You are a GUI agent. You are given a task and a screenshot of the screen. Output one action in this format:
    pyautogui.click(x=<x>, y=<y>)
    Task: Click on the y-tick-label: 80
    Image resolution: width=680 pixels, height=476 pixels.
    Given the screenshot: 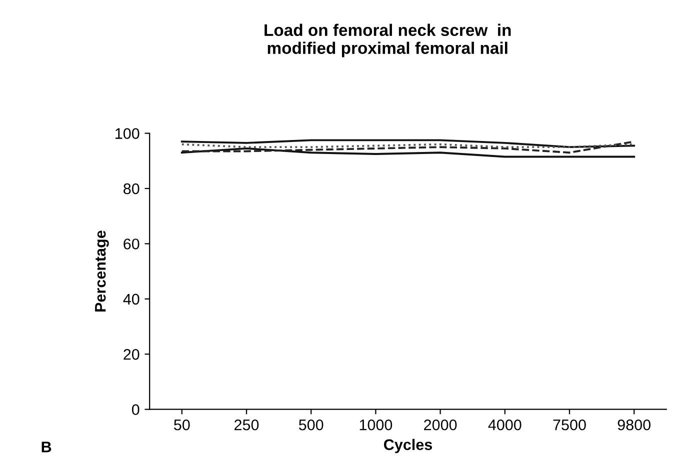 What is the action you would take?
    pyautogui.click(x=132, y=188)
    